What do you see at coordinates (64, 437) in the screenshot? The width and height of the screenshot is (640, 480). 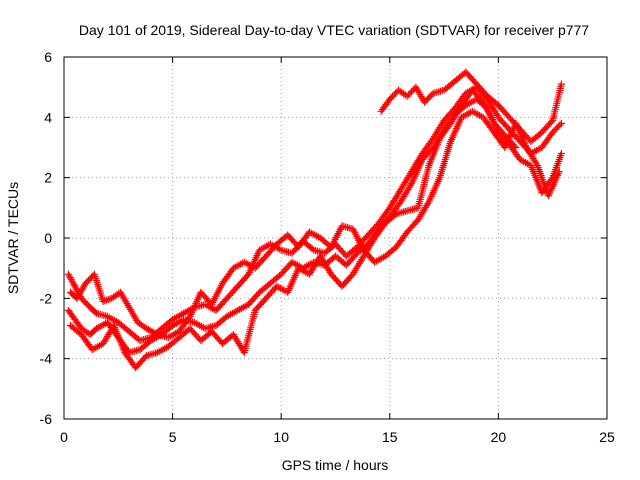 I see `x-tick-label: 0` at bounding box center [64, 437].